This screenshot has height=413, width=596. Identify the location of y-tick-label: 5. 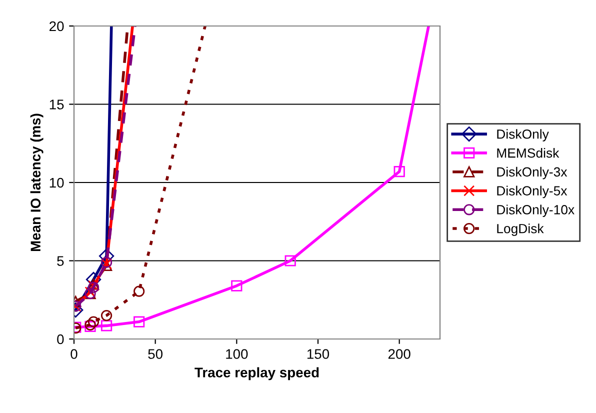
(60, 261).